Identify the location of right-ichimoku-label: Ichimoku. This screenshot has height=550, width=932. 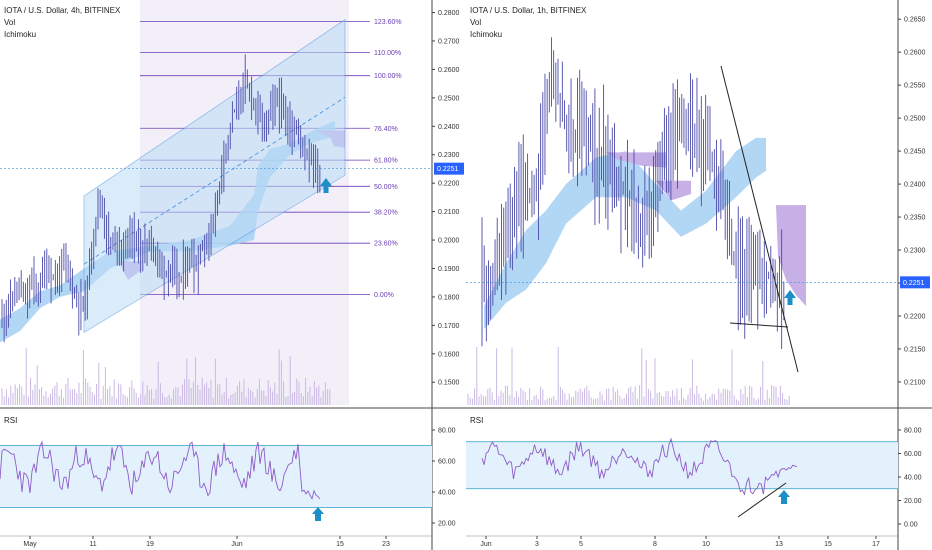
(486, 34).